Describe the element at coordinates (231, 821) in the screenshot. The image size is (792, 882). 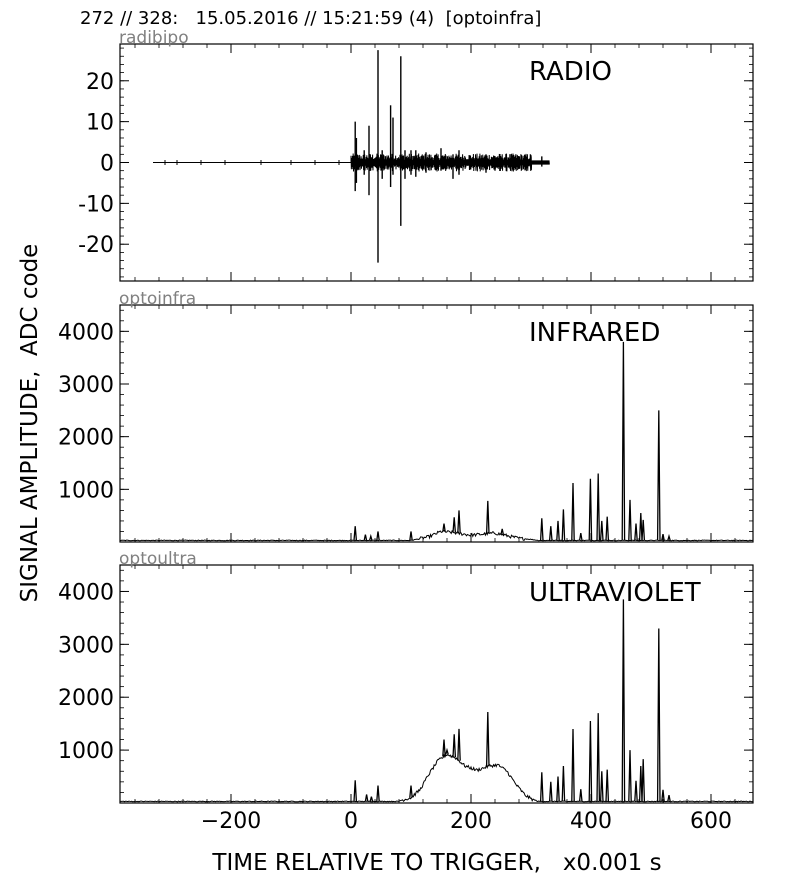
I see `x-tick-label: −200` at that location.